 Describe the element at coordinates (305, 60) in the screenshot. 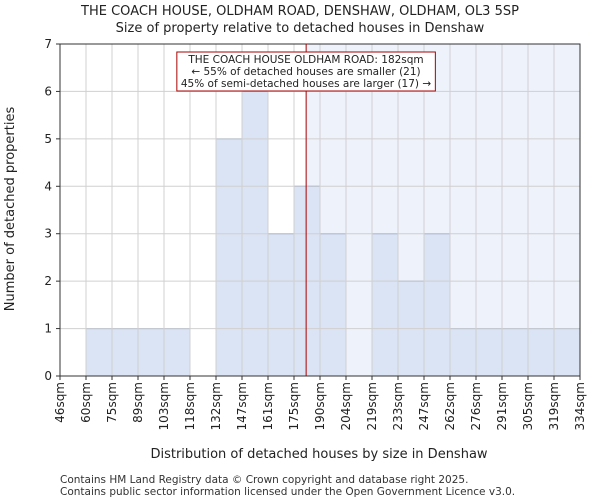

I see `annotation-line1: THE COACH HOUSE OLDHAM ROAD: 182sqm` at that location.